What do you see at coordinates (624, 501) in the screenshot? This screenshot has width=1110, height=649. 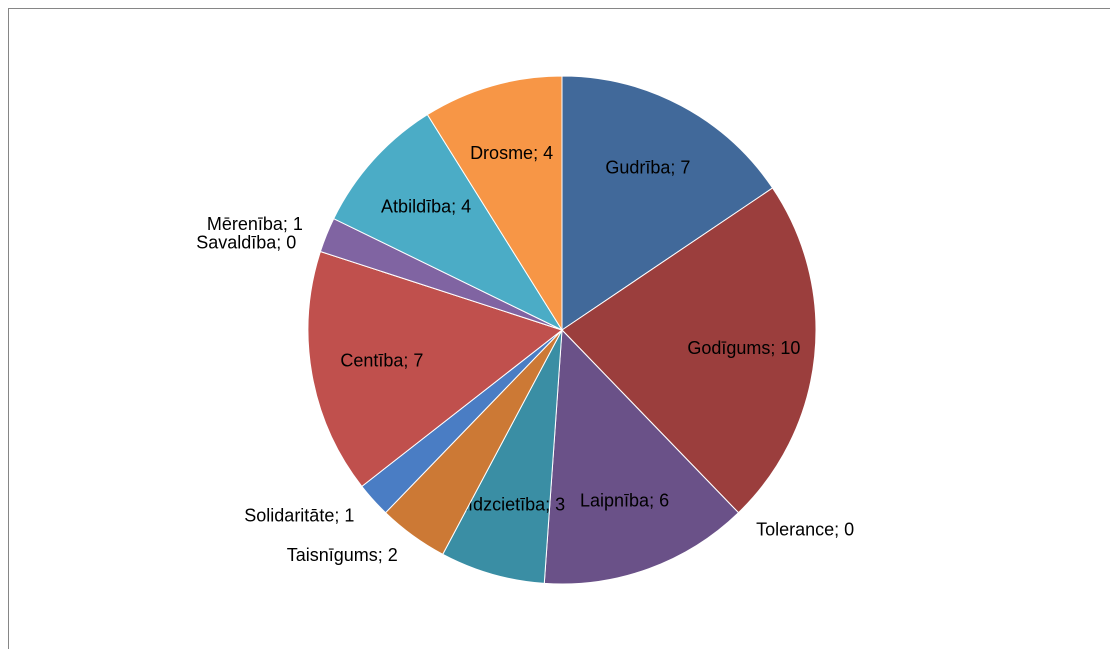 I see `data-label: Laipnība; 6` at bounding box center [624, 501].